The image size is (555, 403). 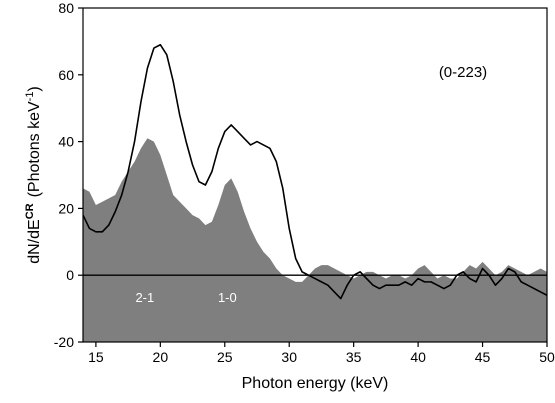 What do you see at coordinates (30, 211) in the screenshot?
I see `y-axis-title-superscript: CR` at bounding box center [30, 211].